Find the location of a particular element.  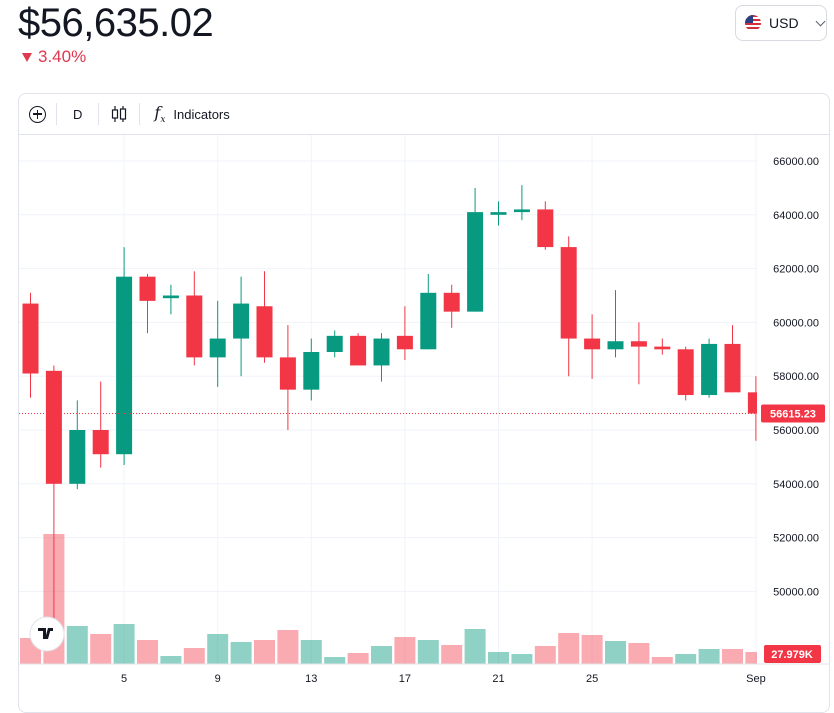

y-tick-label: 66000.00 is located at coordinates (796, 162).